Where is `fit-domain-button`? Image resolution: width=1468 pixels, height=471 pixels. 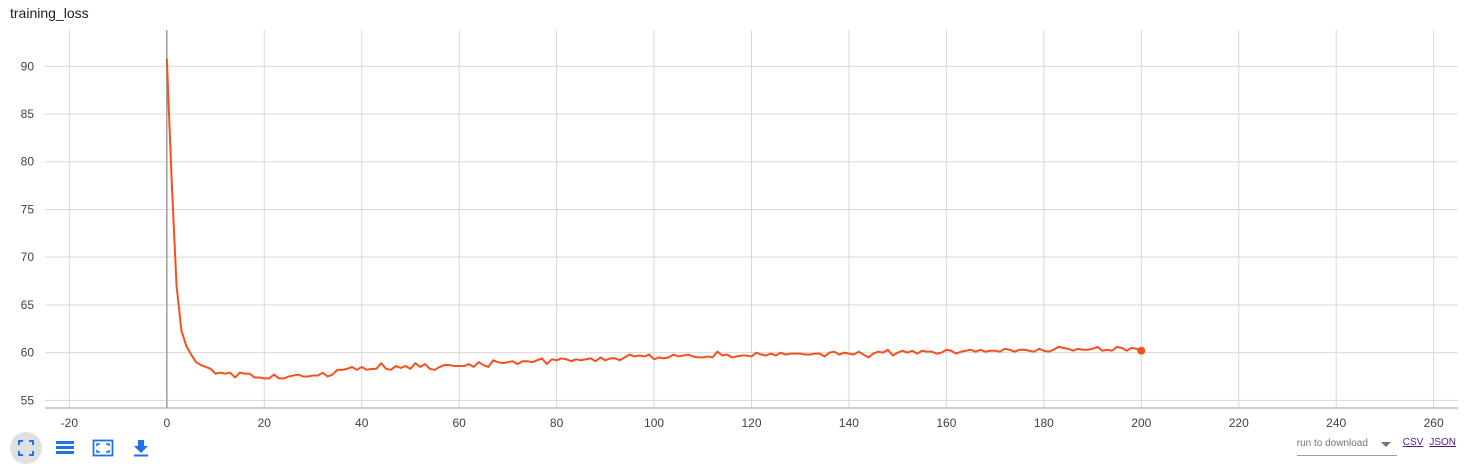 fit-domain-button is located at coordinates (103, 448).